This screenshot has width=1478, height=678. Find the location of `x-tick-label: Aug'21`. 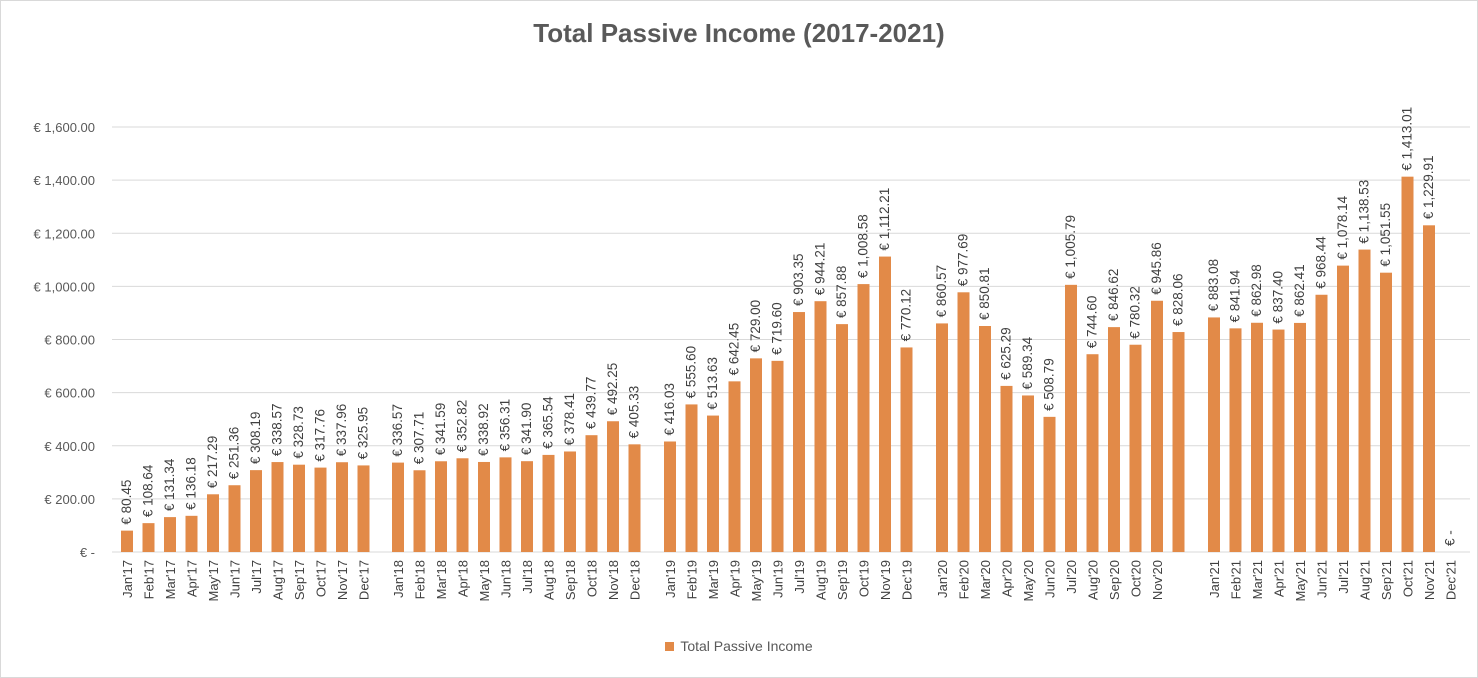

x-tick-label: Aug'21 is located at coordinates (1365, 580).